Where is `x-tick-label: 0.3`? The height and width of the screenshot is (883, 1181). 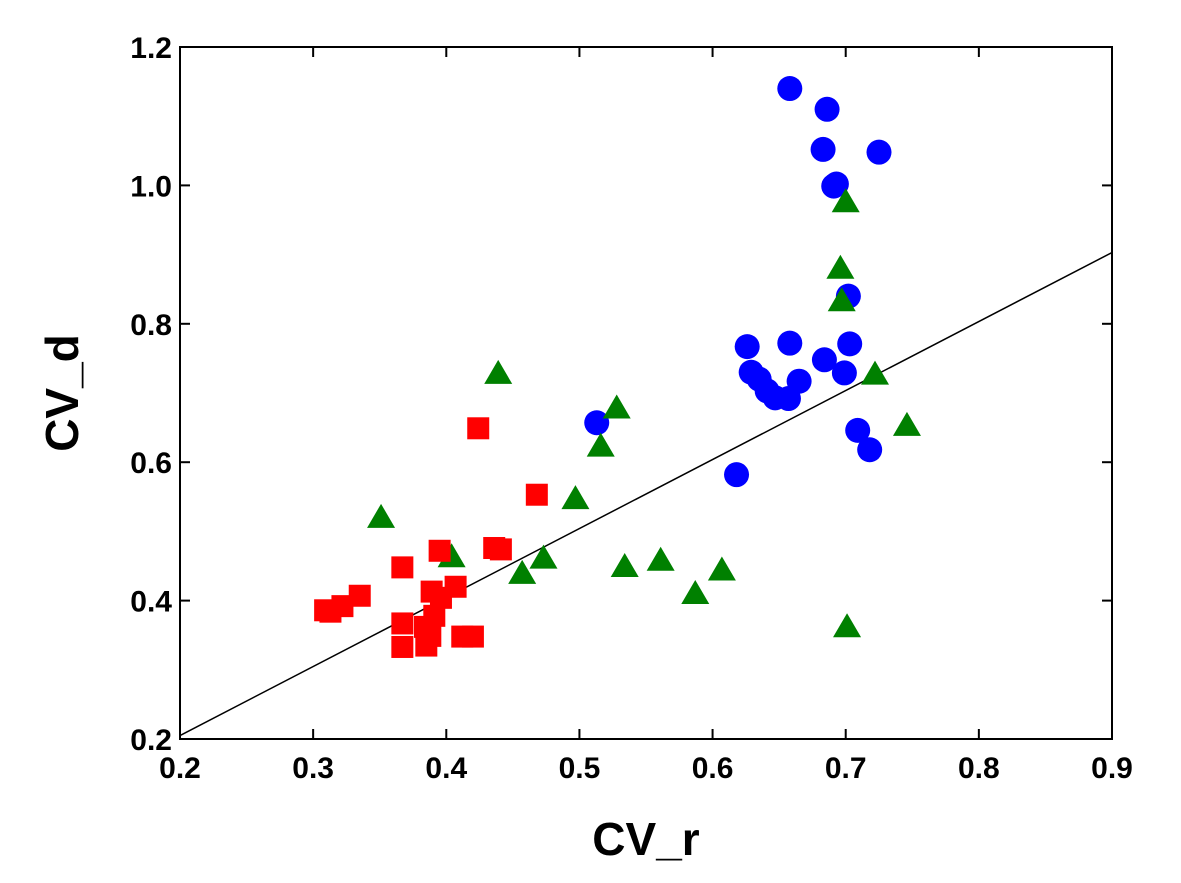 x-tick-label: 0.3 is located at coordinates (313, 768).